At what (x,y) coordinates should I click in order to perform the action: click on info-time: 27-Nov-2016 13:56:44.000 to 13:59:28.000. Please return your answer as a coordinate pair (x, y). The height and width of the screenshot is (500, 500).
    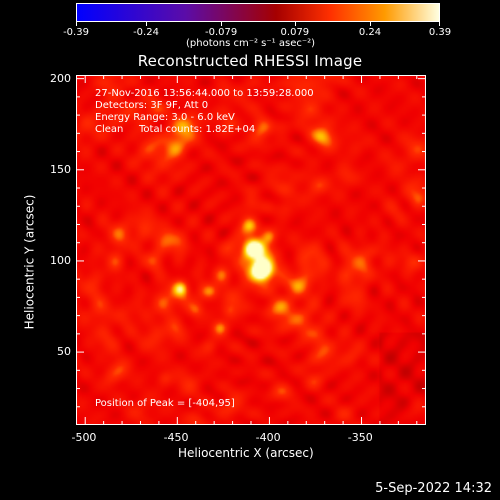
    Looking at the image, I should click on (204, 93).